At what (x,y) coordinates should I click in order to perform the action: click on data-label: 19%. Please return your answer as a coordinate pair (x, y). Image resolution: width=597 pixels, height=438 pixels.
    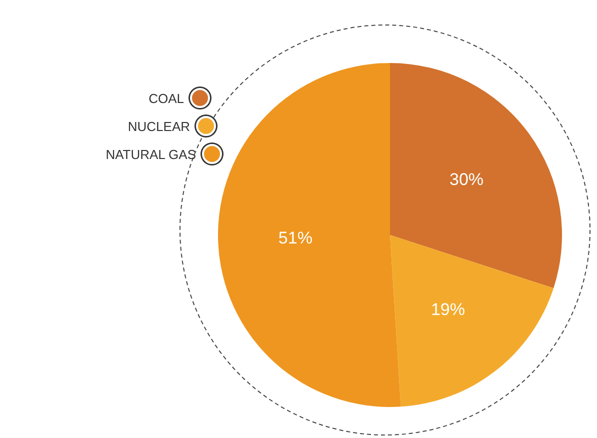
    Looking at the image, I should click on (447, 310).